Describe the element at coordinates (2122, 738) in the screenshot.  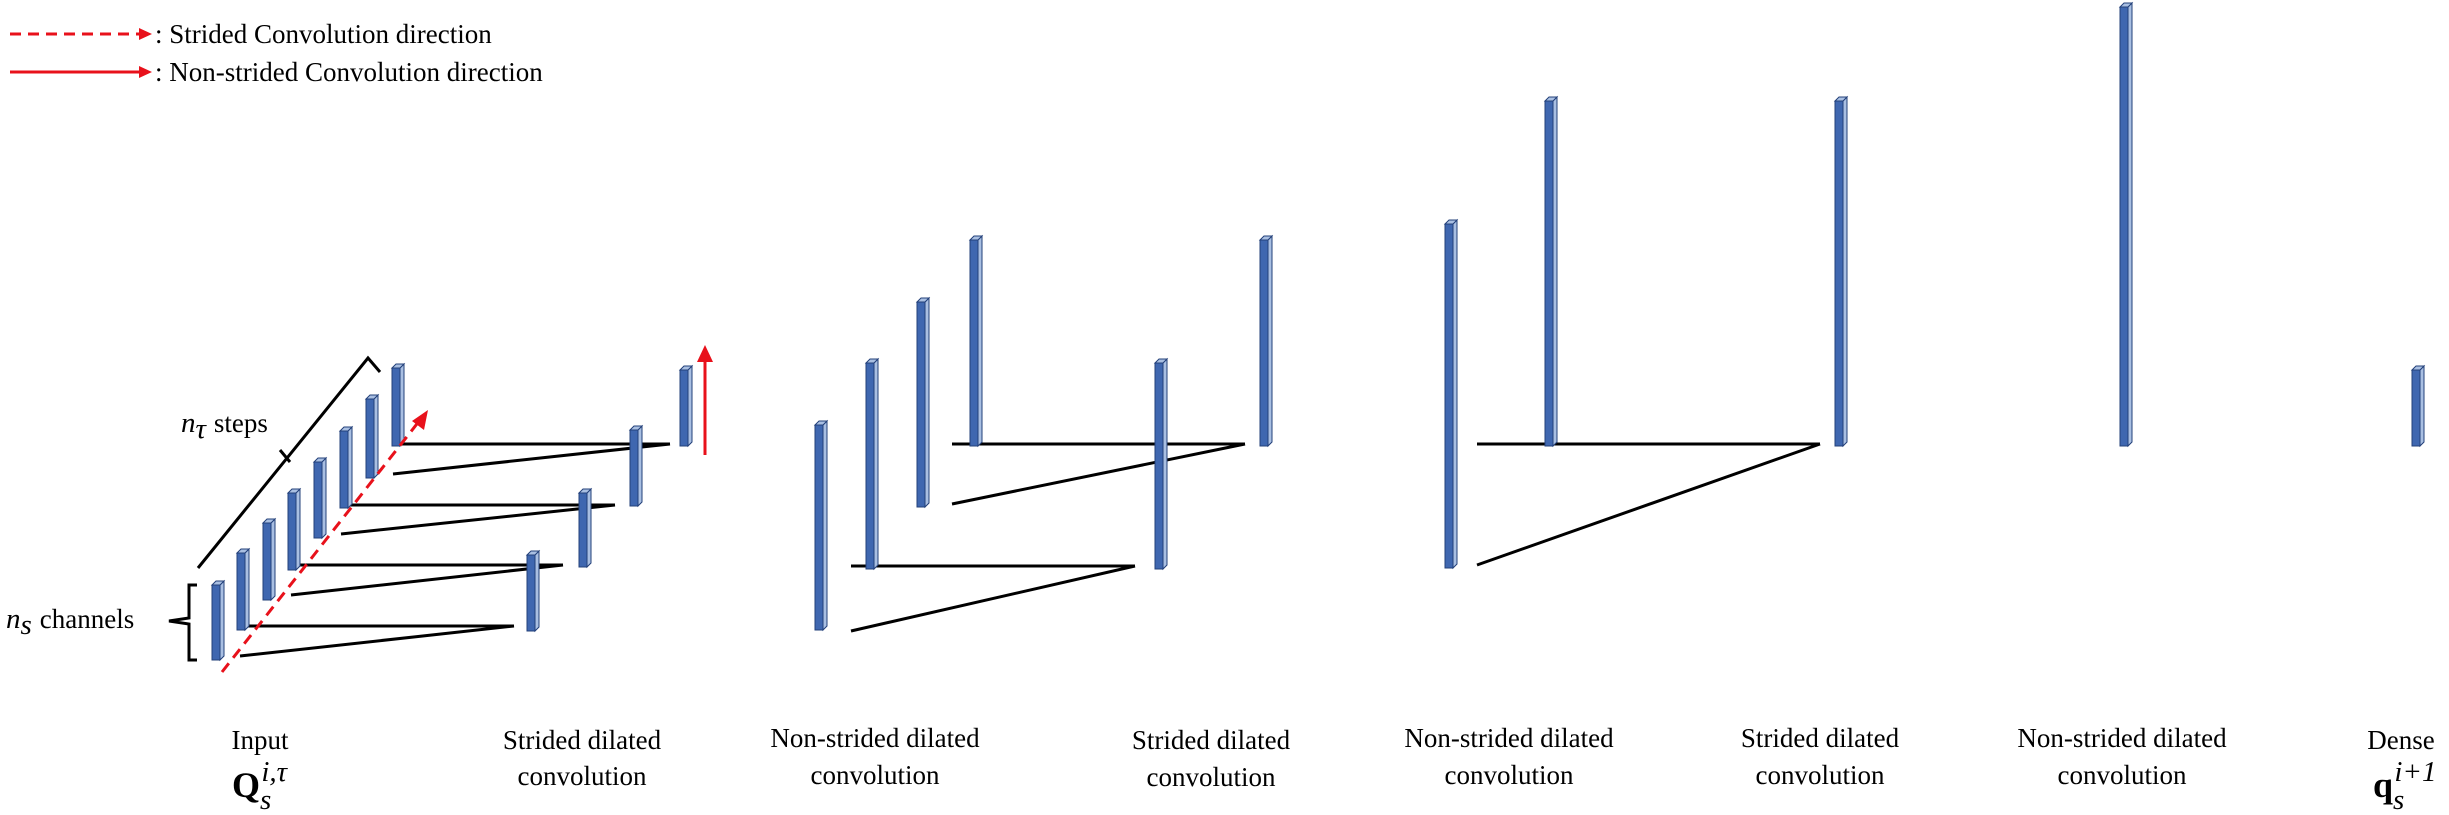
I see `stage6-caption-line1: Non-strided dilated` at that location.